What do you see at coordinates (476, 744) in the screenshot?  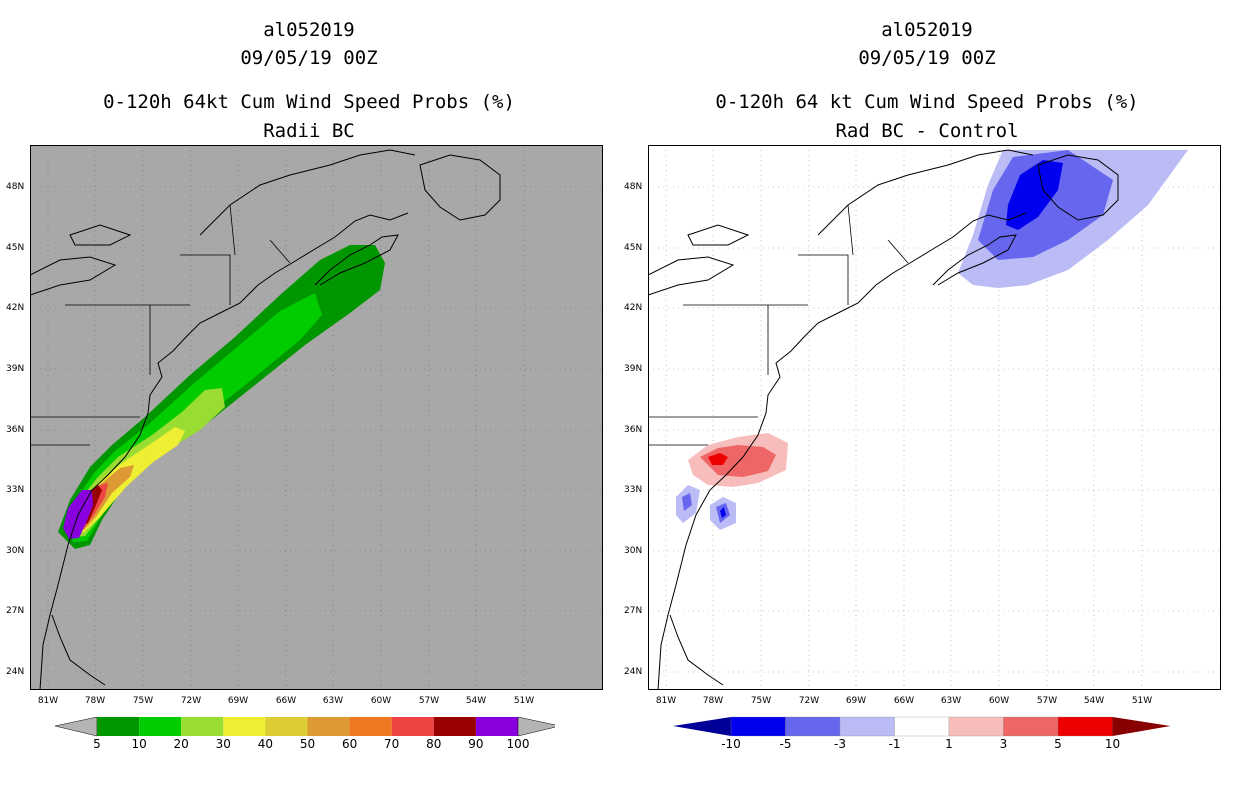 I see `colorbar-label: 90` at bounding box center [476, 744].